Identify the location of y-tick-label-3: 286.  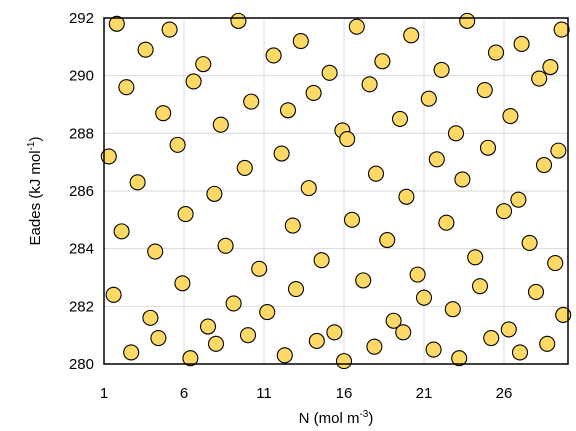
(81, 191).